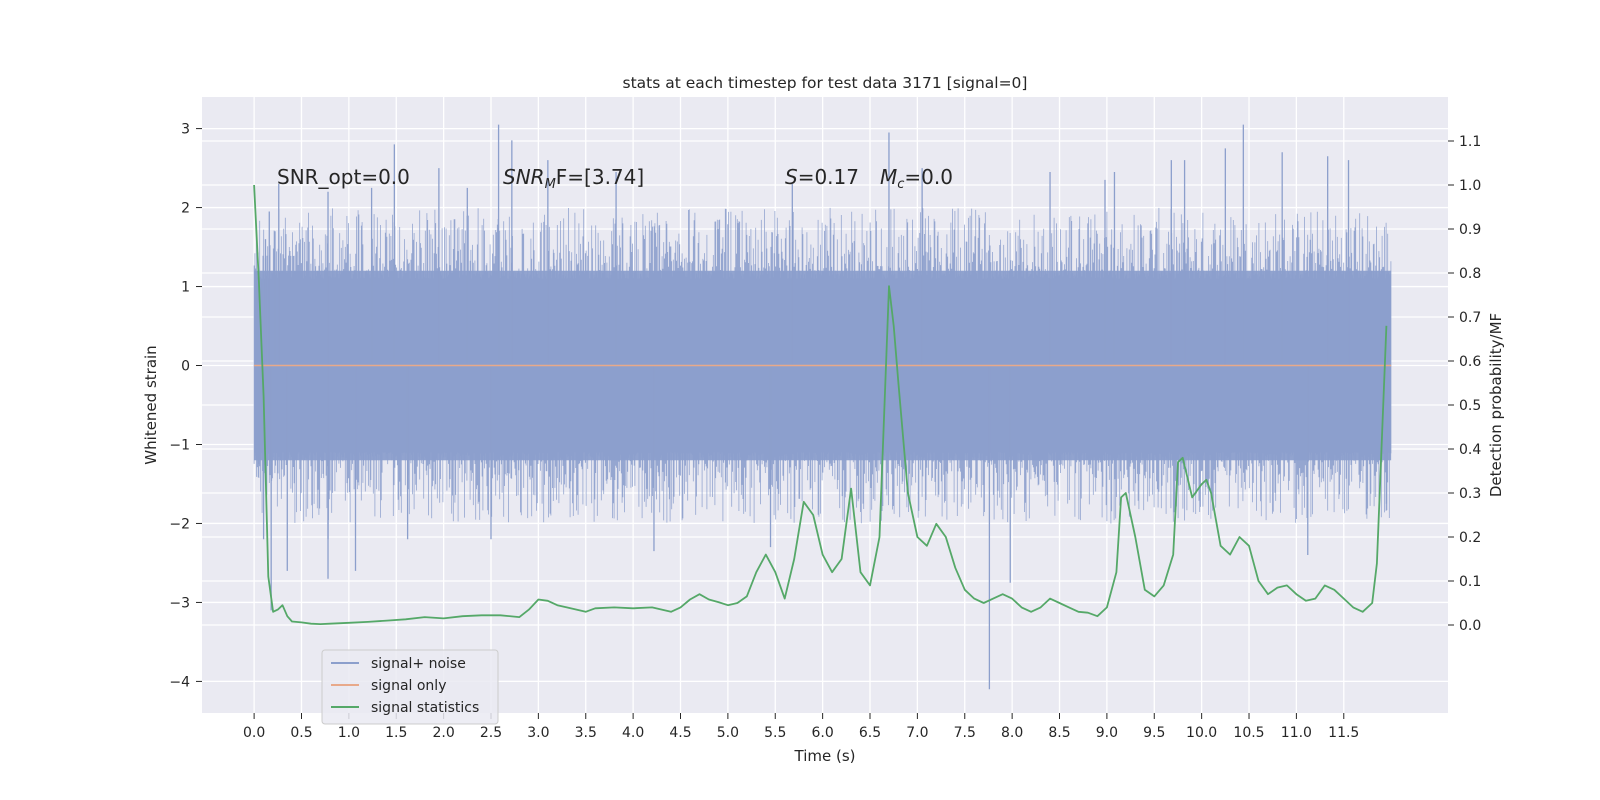  What do you see at coordinates (1296, 733) in the screenshot?
I see `x-tick-label: 11.0` at bounding box center [1296, 733].